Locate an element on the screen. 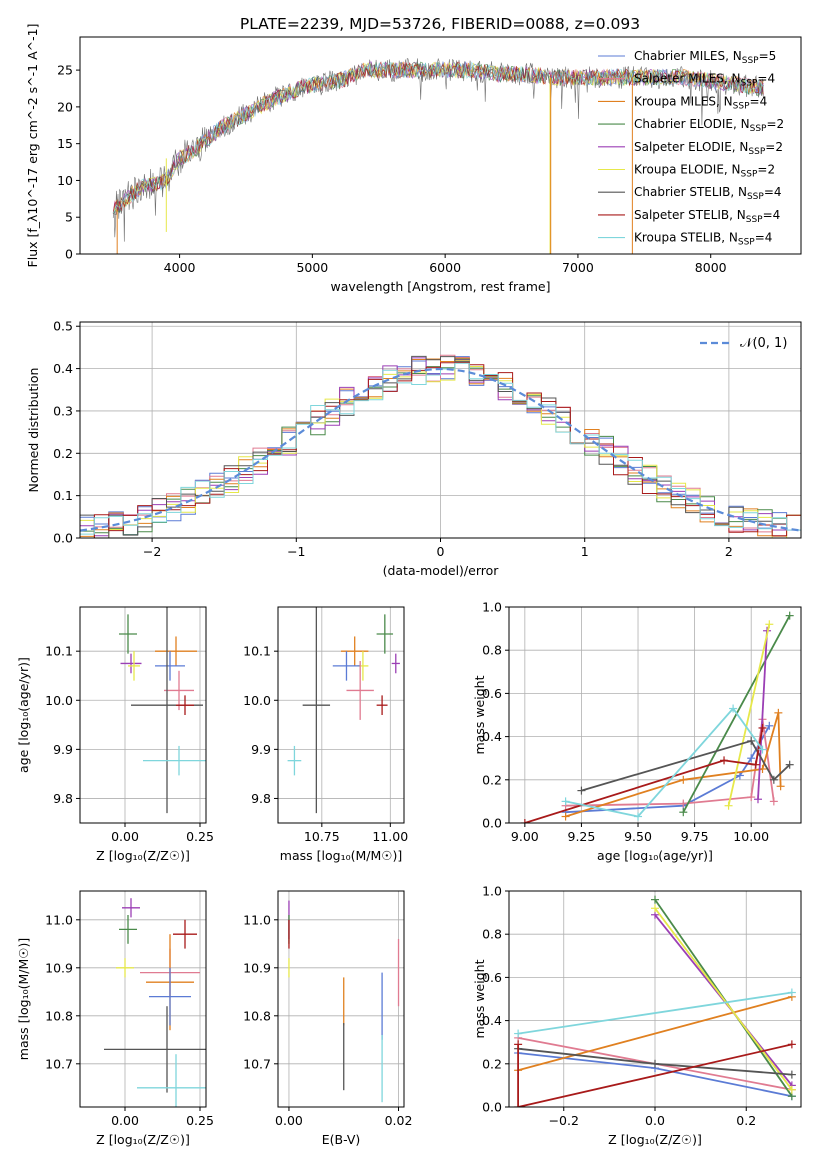 This screenshot has height=1170, width=819. legend-label: Kroupa STELIB, NSSP=4 is located at coordinates (703, 239).